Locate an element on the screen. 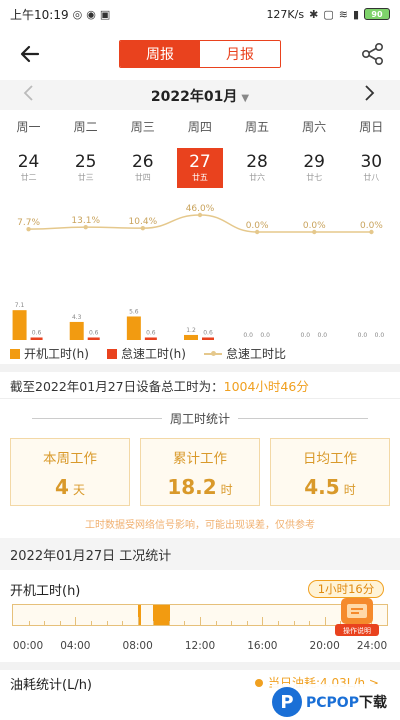 Image resolution: width=400 pixels, height=720 pixels. operation-guide-button: 操作说明 is located at coordinates (357, 617).